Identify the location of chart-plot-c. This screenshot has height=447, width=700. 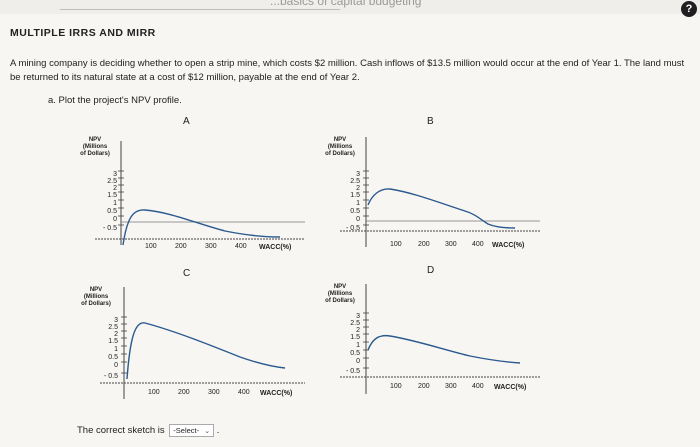
(202, 343).